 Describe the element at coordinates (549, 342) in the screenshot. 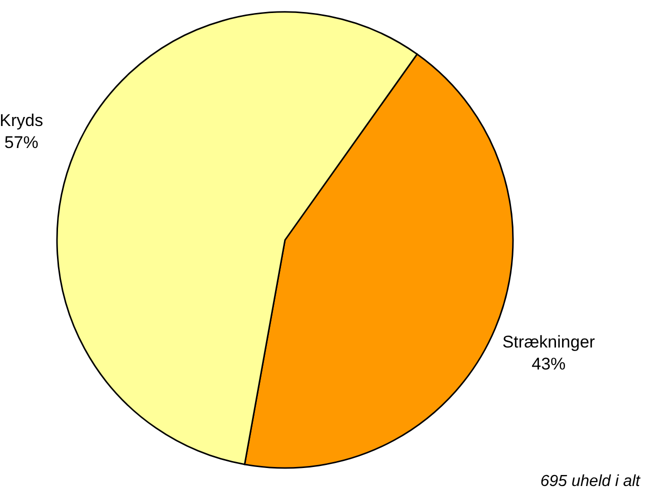

I see `slice-label: Strækninger` at that location.